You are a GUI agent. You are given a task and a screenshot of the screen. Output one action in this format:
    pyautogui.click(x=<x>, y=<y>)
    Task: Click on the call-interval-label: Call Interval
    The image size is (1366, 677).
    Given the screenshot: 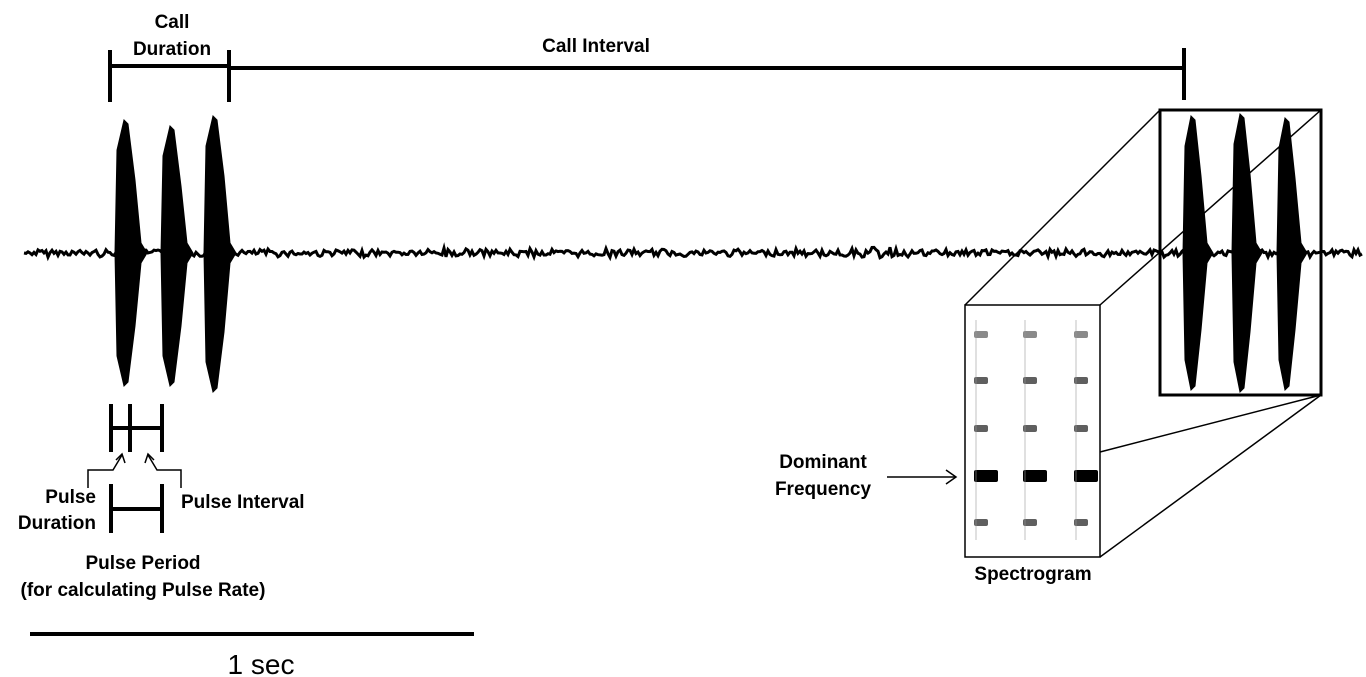 What is the action you would take?
    pyautogui.click(x=596, y=46)
    